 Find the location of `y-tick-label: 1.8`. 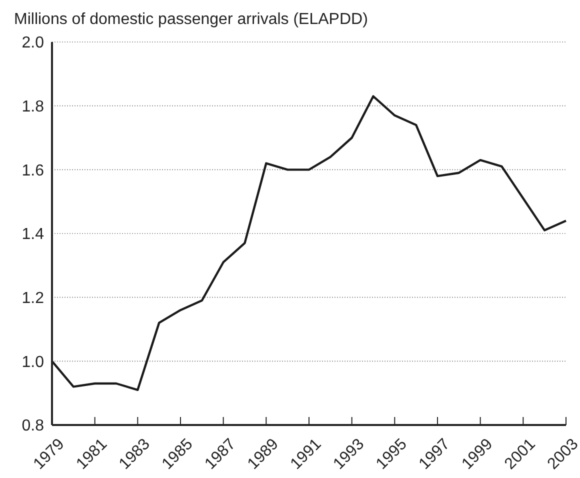

y-tick-label: 1.8 is located at coordinates (33, 107).